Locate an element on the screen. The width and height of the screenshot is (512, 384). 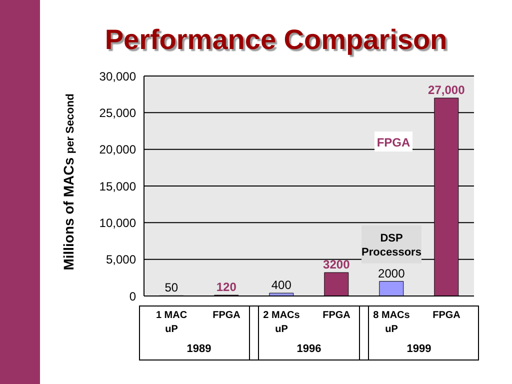
y-tick-label: 15,000 is located at coordinates (117, 186).